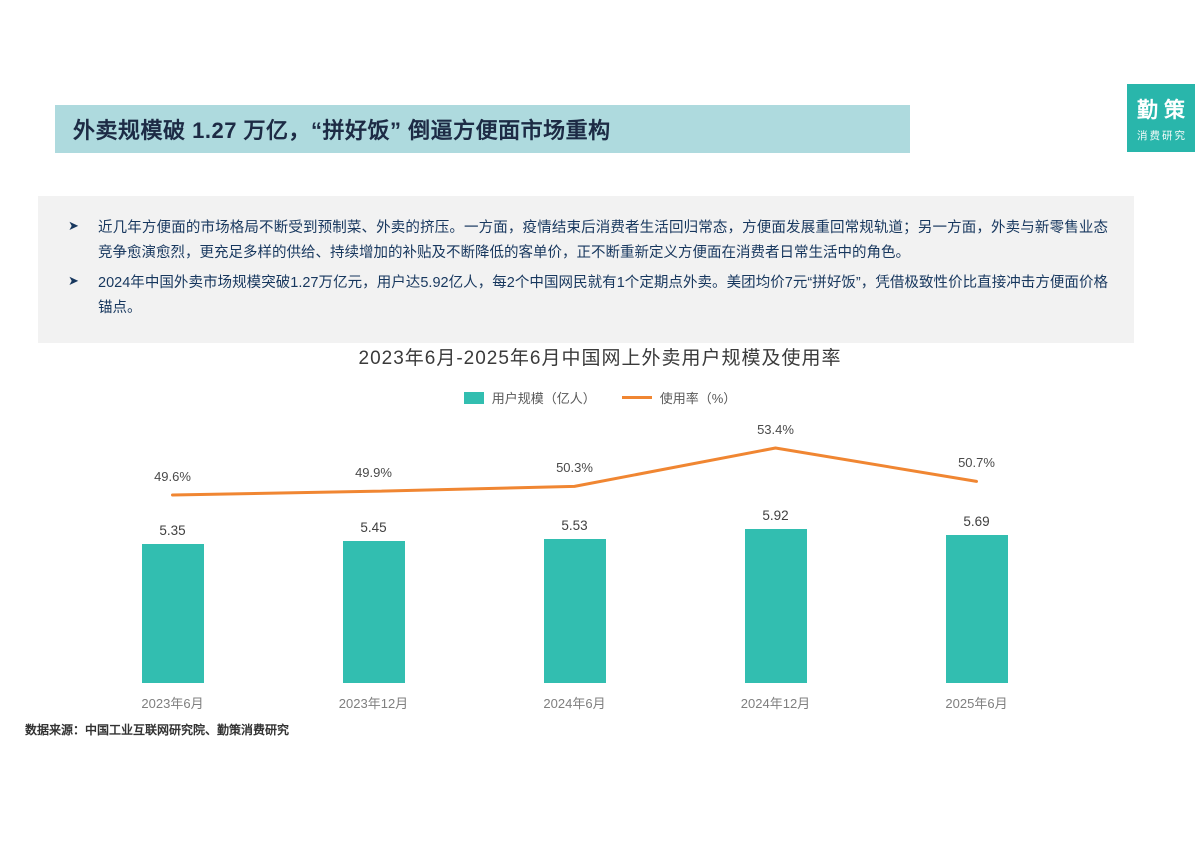 Image resolution: width=1200 pixels, height=849 pixels. I want to click on usage-rate-line, so click(574, 471).